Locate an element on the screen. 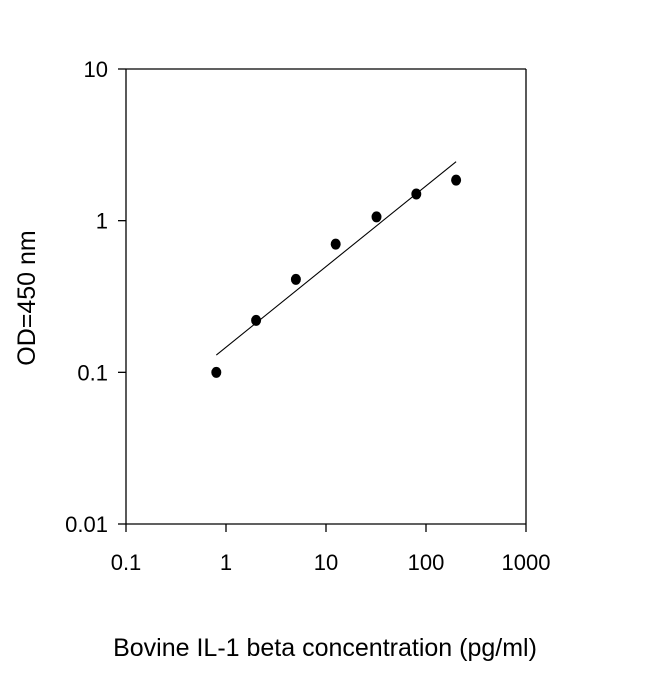 The height and width of the screenshot is (679, 650). x-tick-label: 100 is located at coordinates (426, 562).